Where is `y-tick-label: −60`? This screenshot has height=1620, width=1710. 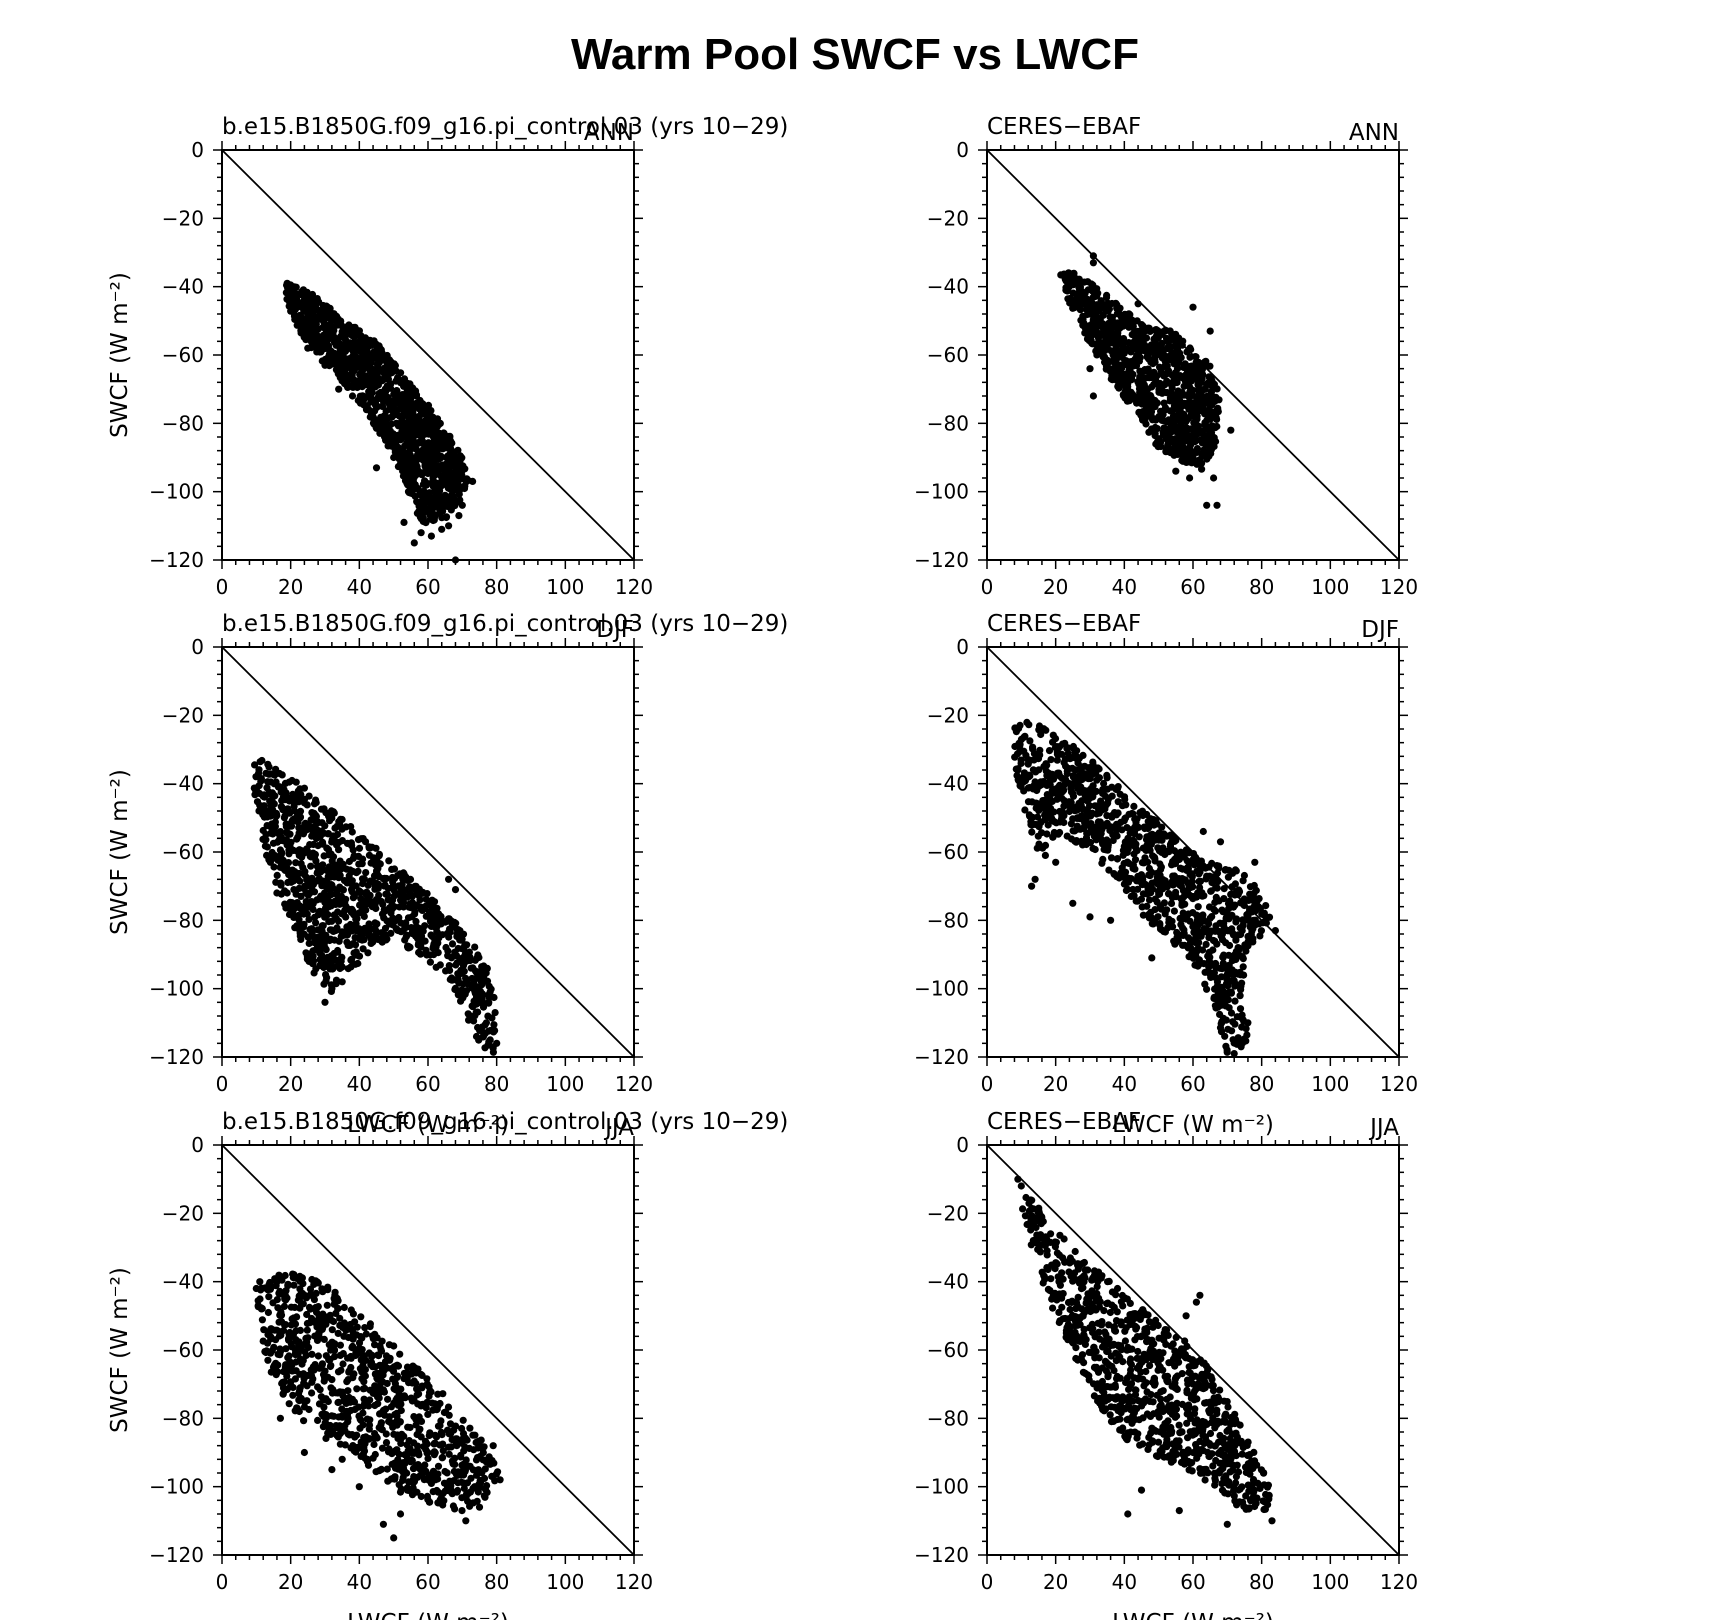 y-tick-label: −60 is located at coordinates (948, 852).